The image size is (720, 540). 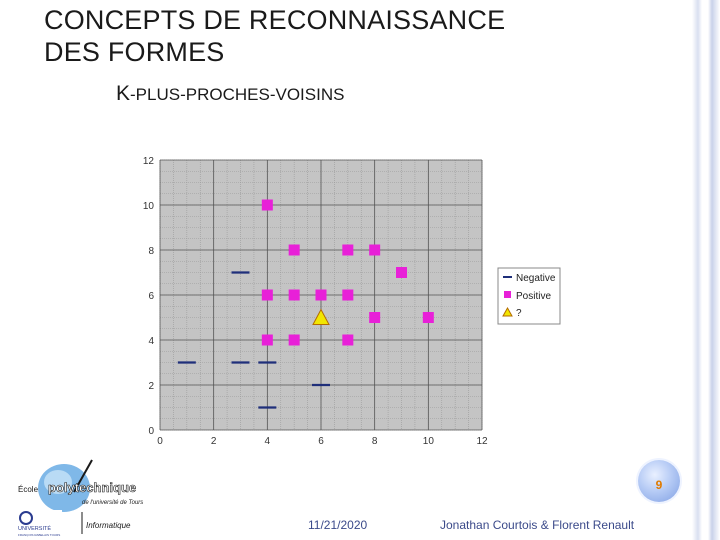 What do you see at coordinates (375, 441) in the screenshot?
I see `x-tick-label: 8` at bounding box center [375, 441].